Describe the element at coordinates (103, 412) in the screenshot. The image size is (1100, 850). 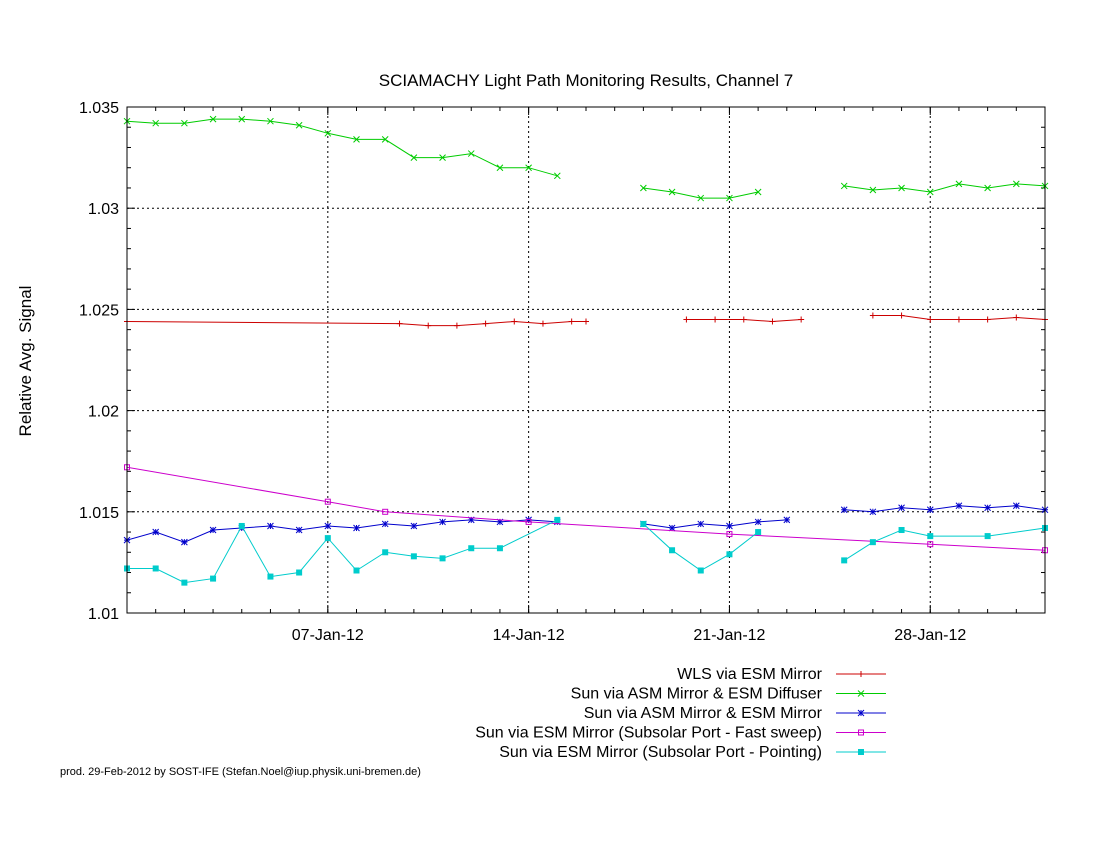
I see `y-tick-label: 1.02` at that location.